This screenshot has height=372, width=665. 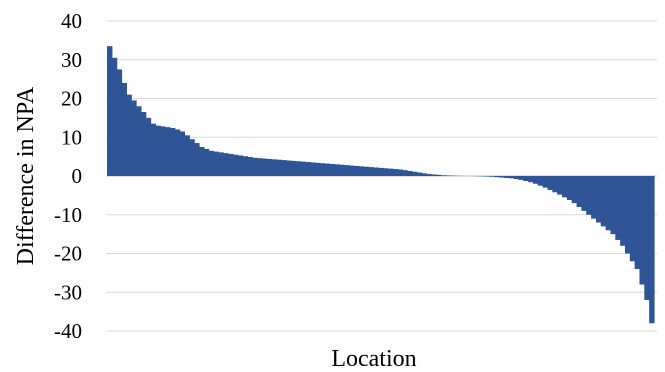 What do you see at coordinates (68, 292) in the screenshot?
I see `y-tick-label: -30` at bounding box center [68, 292].